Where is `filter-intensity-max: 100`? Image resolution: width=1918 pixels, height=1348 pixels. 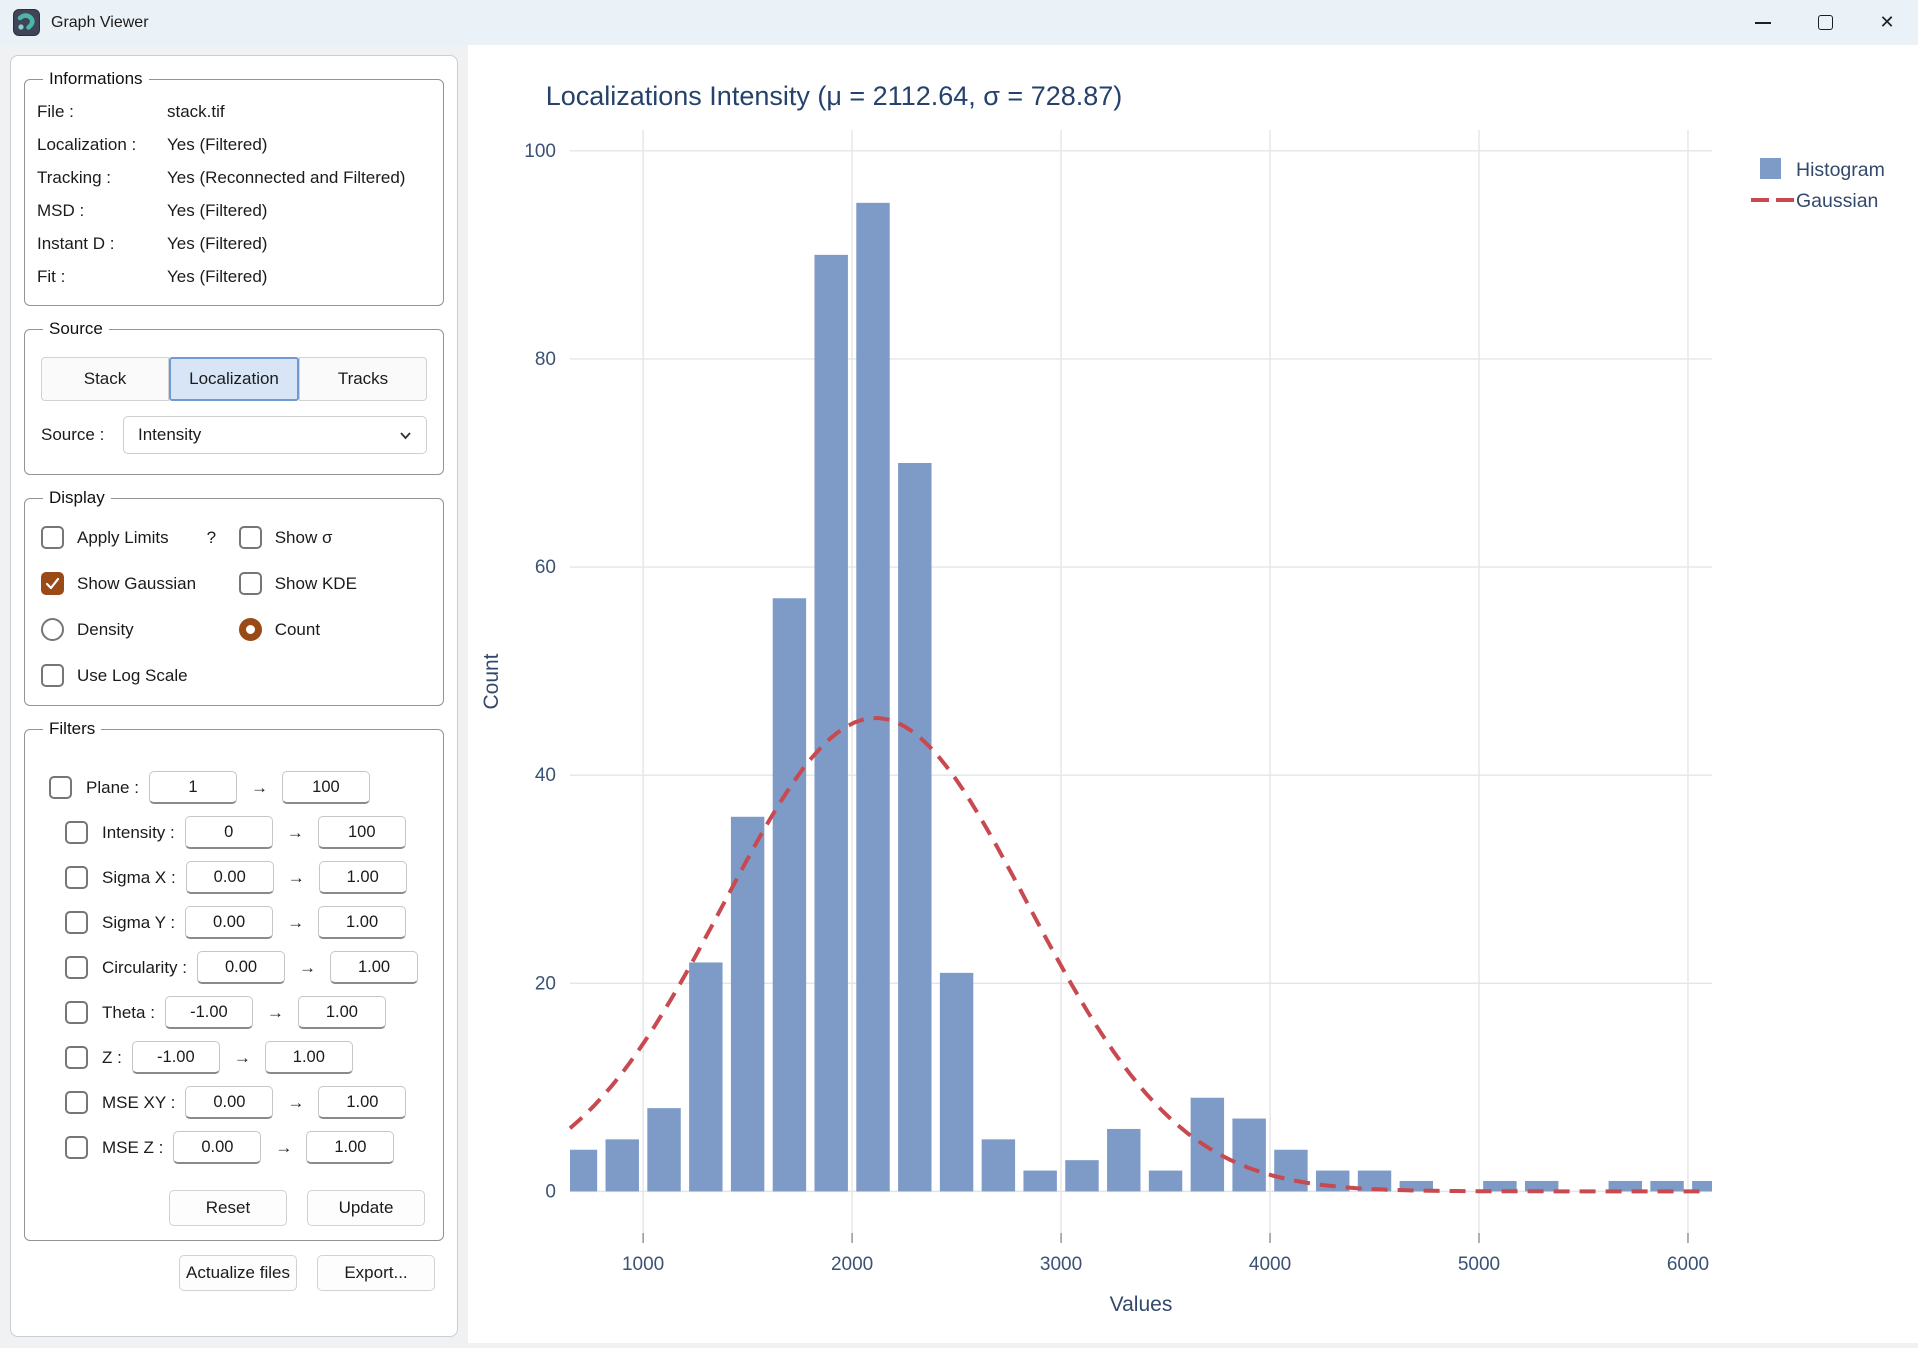 filter-intensity-max: 100 is located at coordinates (361, 832).